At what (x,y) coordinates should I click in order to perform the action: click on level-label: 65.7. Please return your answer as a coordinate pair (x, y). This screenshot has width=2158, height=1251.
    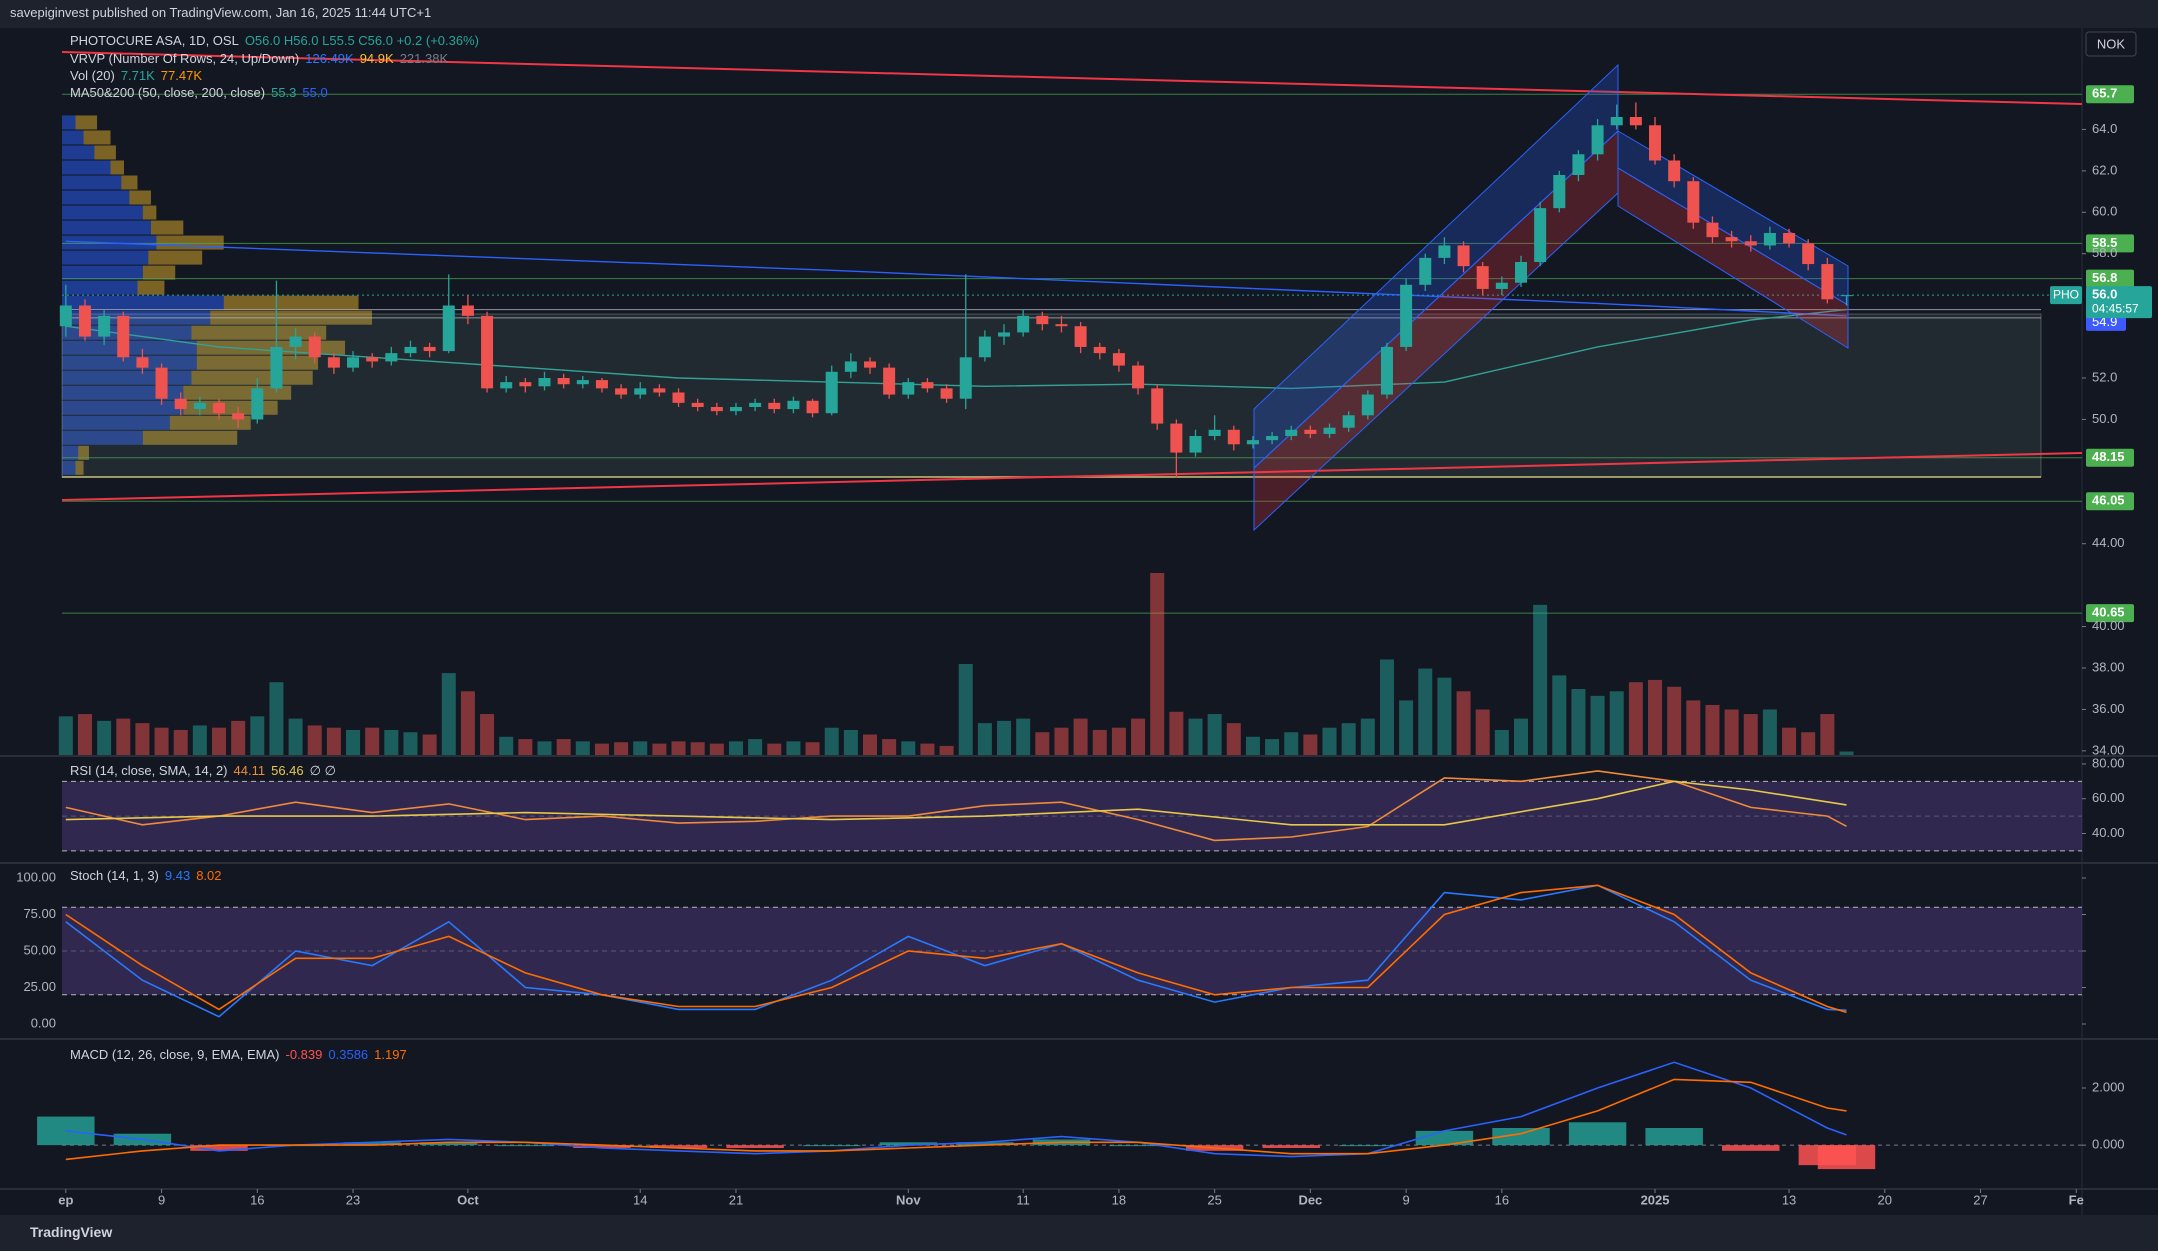
    Looking at the image, I should click on (2104, 93).